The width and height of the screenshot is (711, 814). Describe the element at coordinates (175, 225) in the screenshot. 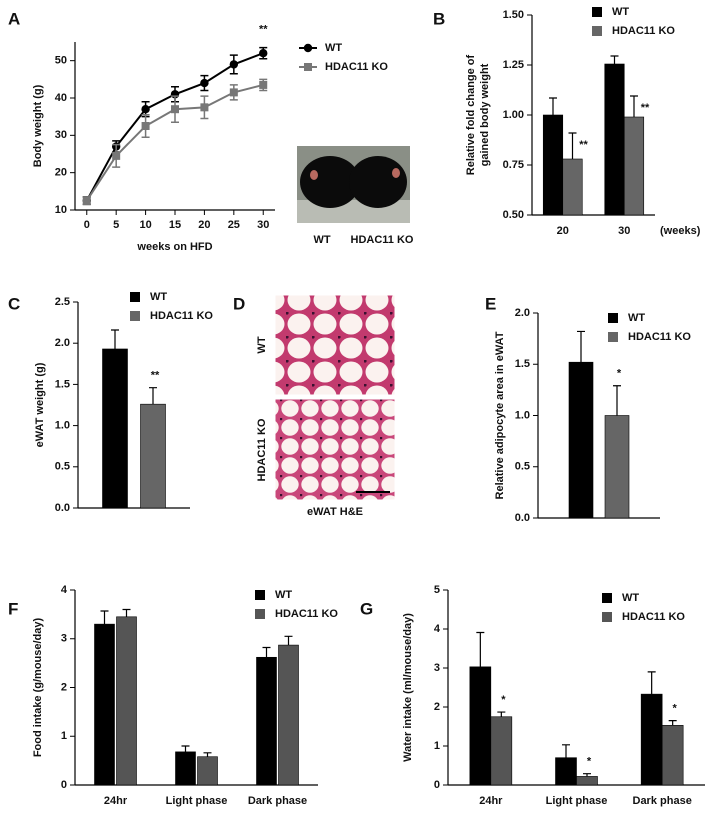

I see `x-tick-label: 15` at that location.